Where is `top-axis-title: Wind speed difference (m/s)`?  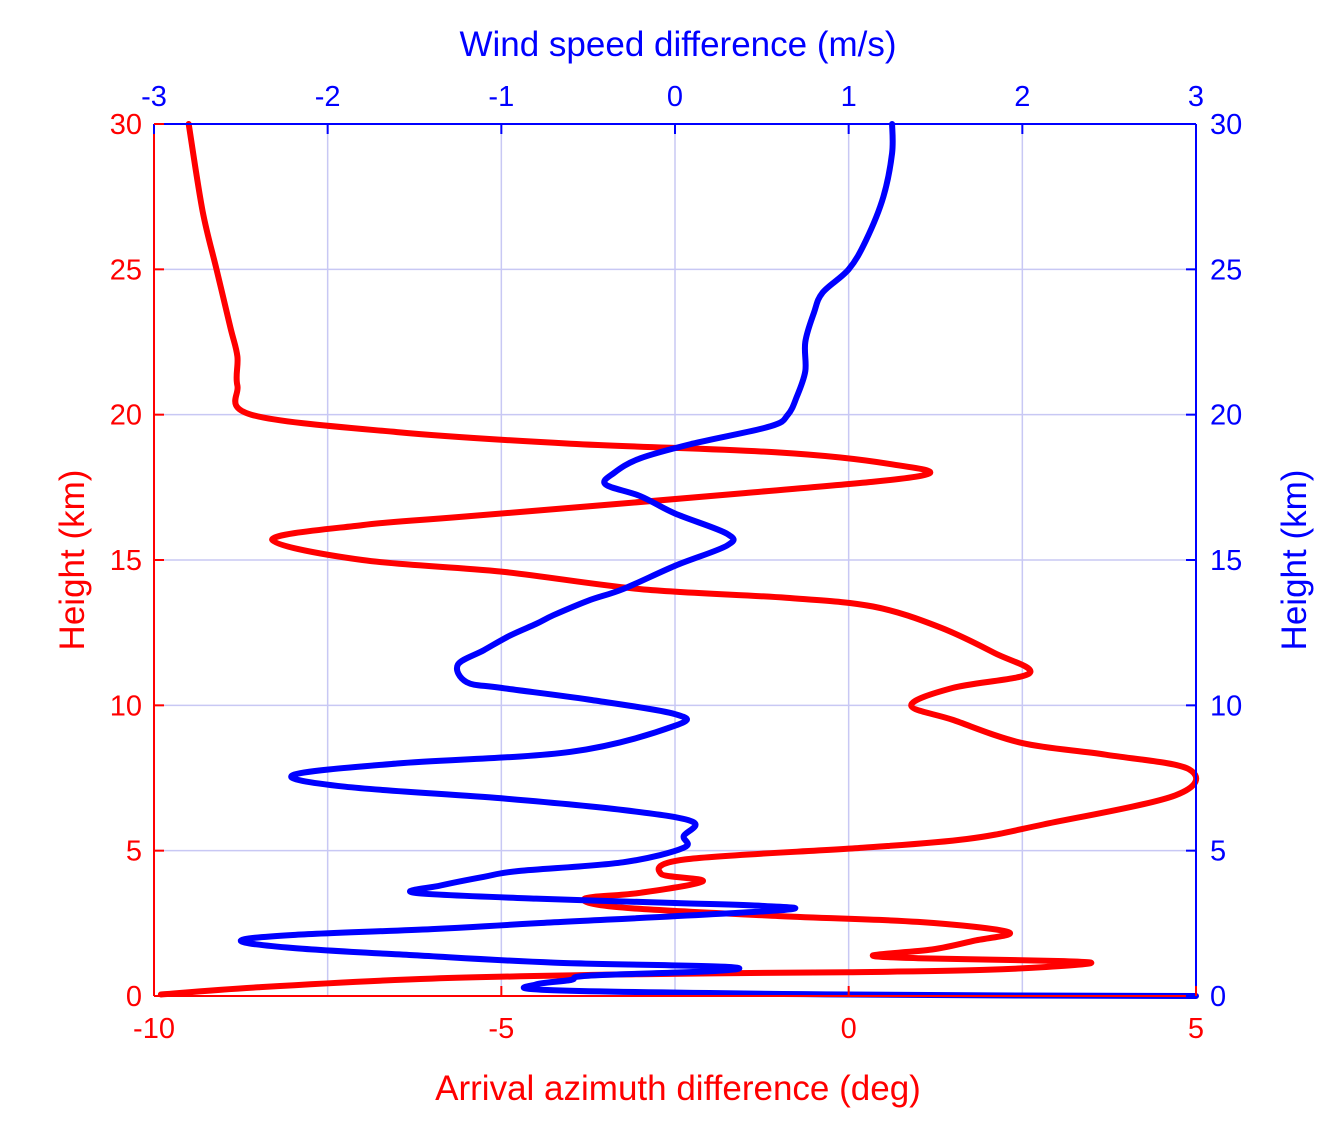
top-axis-title: Wind speed difference (m/s) is located at coordinates (677, 44).